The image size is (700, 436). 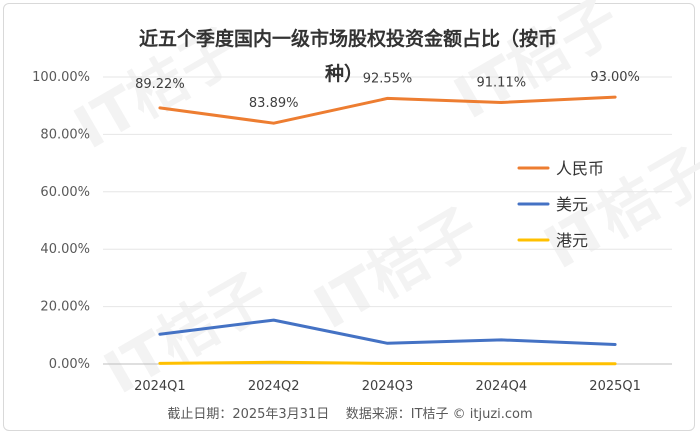 I want to click on source-note: 截止日期：2025年3月31日 数据来源：IT桔子 © itjuzi.com, so click(x=349, y=414).